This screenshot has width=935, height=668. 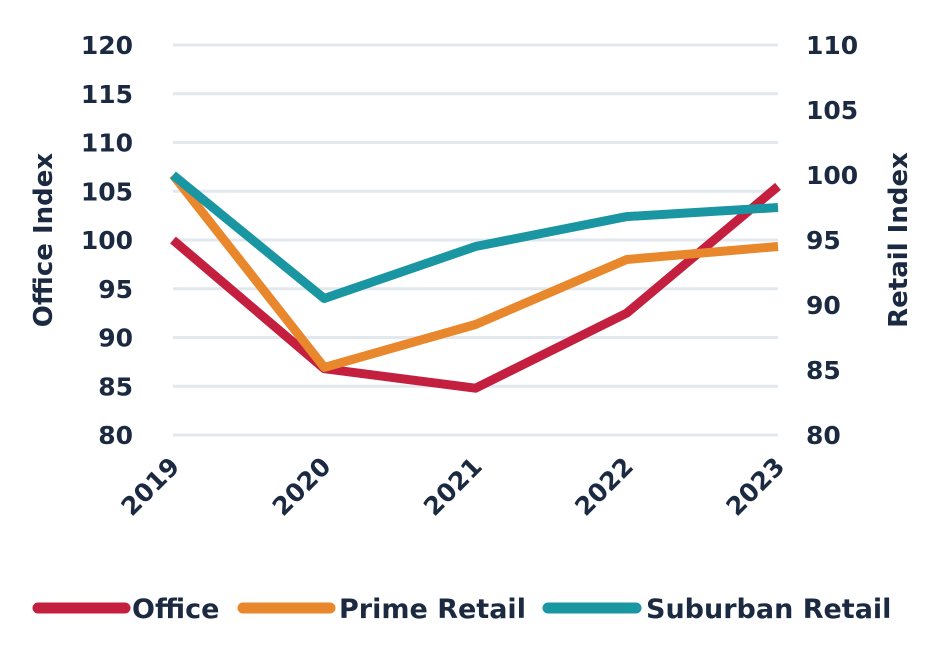 What do you see at coordinates (823, 435) in the screenshot?
I see `right-tick-label: 80` at bounding box center [823, 435].